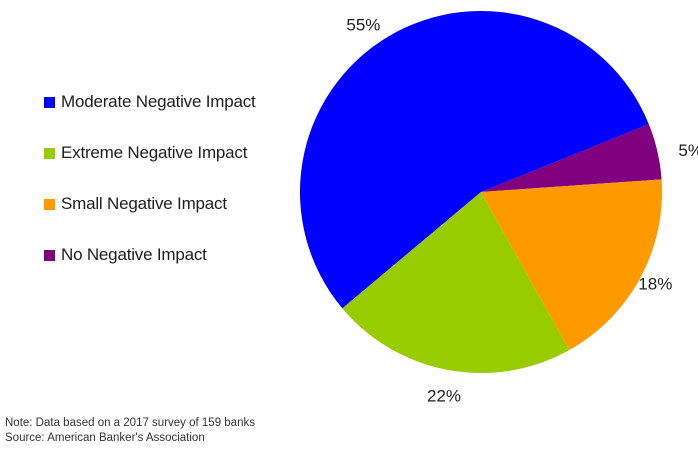 The height and width of the screenshot is (449, 698). Describe the element at coordinates (105, 438) in the screenshot. I see `source-text: Source: American Banker's Association` at that location.